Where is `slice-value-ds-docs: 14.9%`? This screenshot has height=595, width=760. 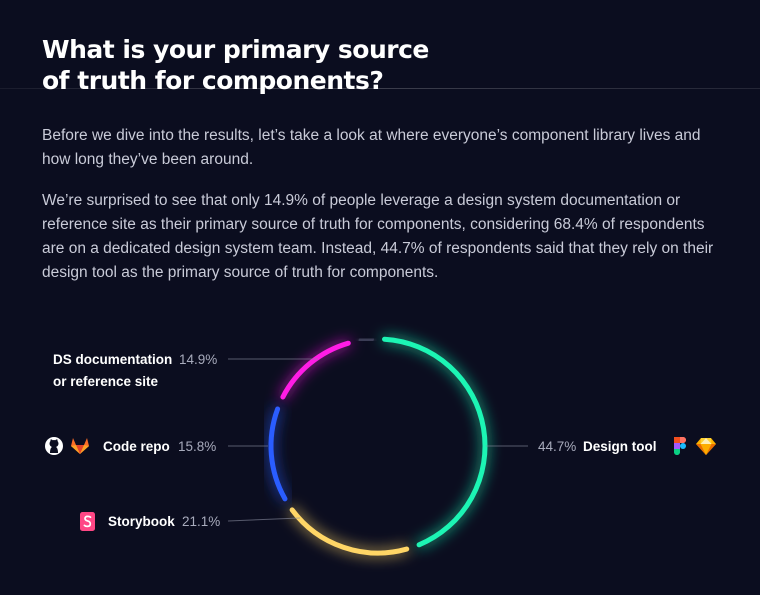
slice-value-ds-docs: 14.9% is located at coordinates (198, 359).